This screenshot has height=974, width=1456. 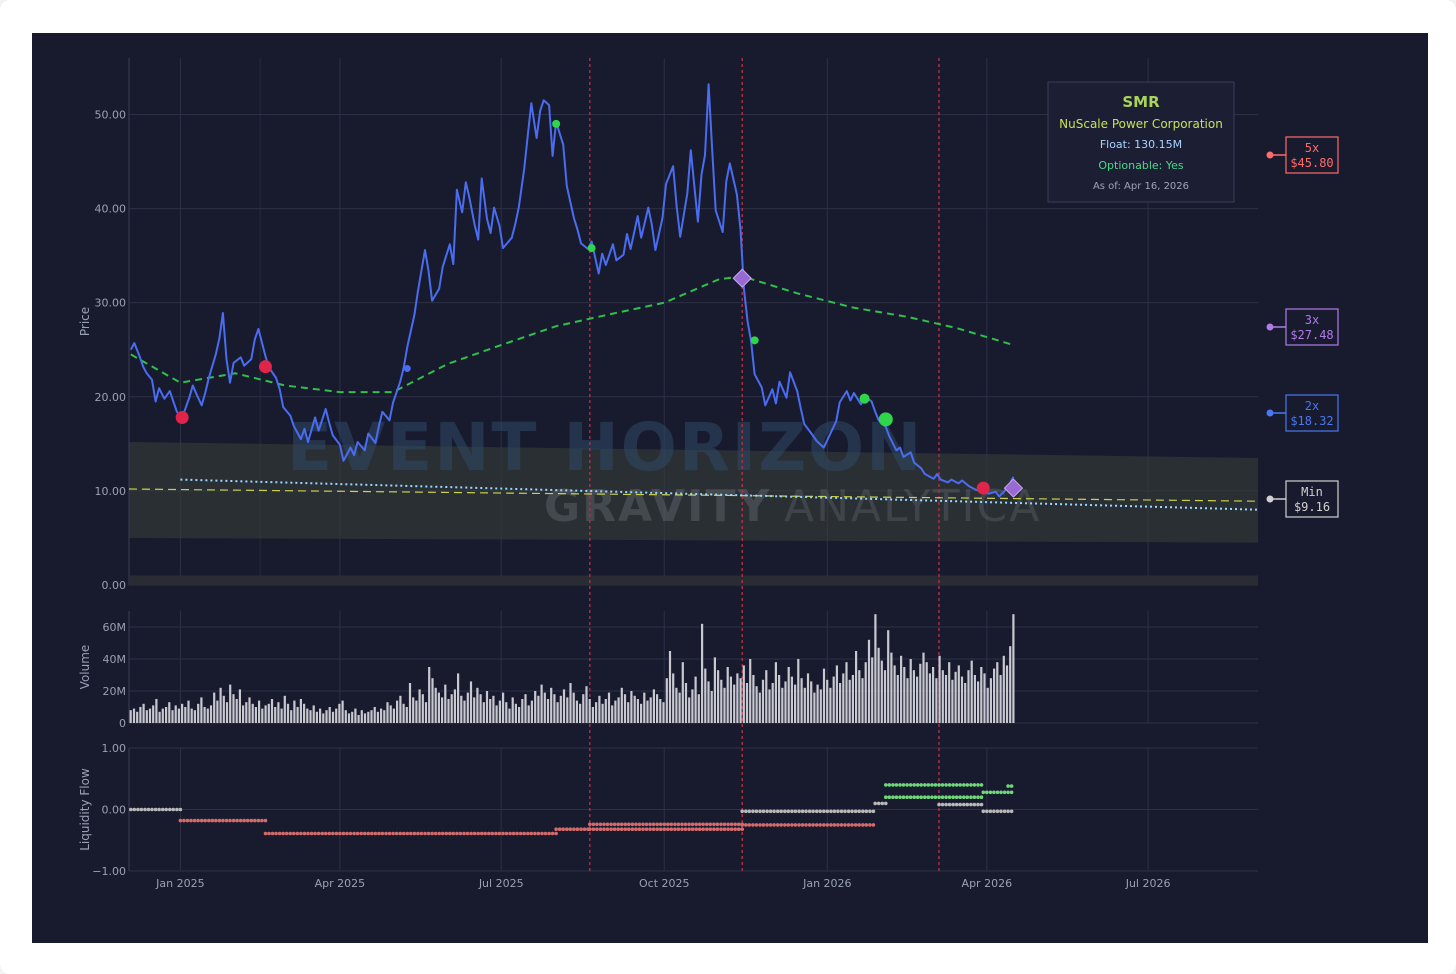 What do you see at coordinates (1311, 421) in the screenshot?
I see `target-price: $18.32` at bounding box center [1311, 421].